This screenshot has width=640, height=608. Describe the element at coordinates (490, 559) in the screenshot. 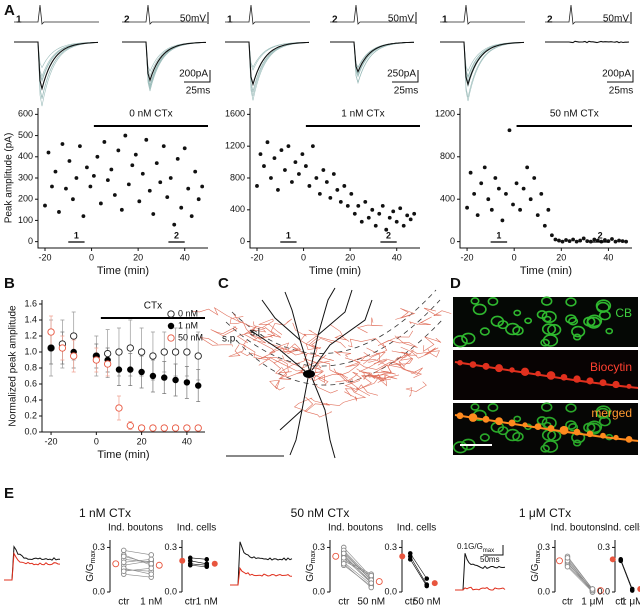

I see `scale-label: 50ms` at that location.